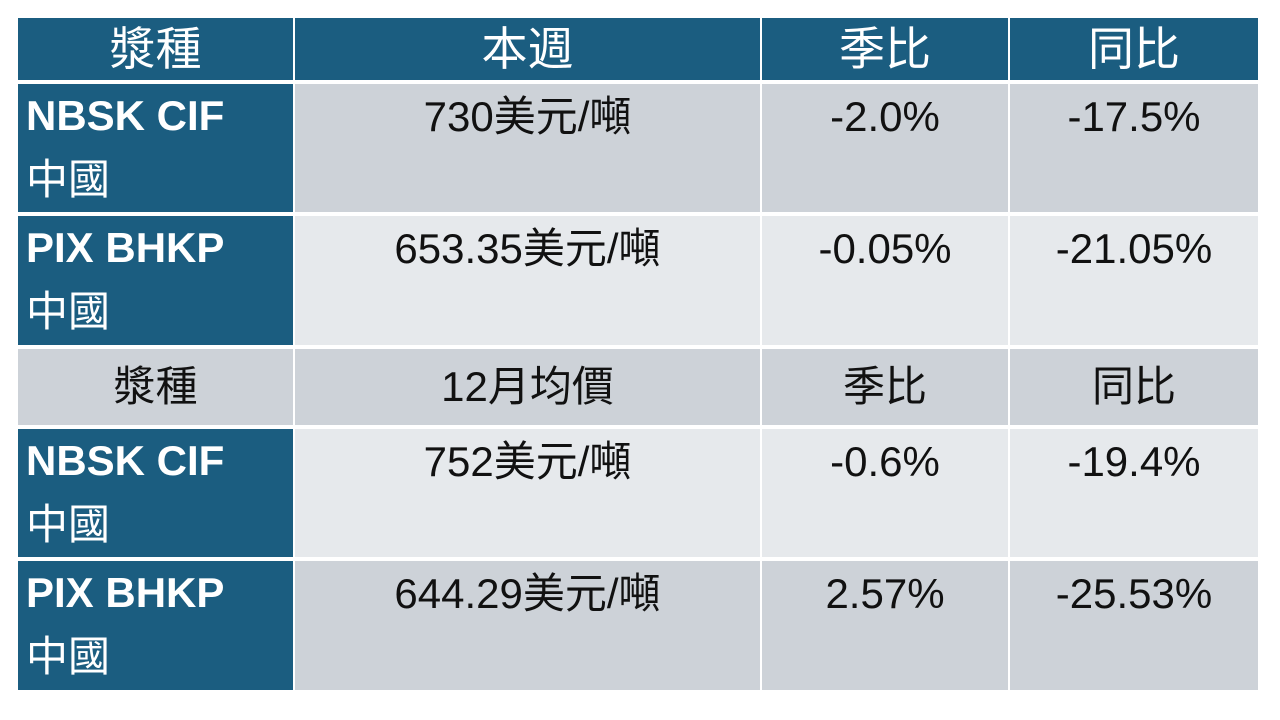 The width and height of the screenshot is (1280, 720). I want to click on header-cell: 同比, so click(1134, 49).